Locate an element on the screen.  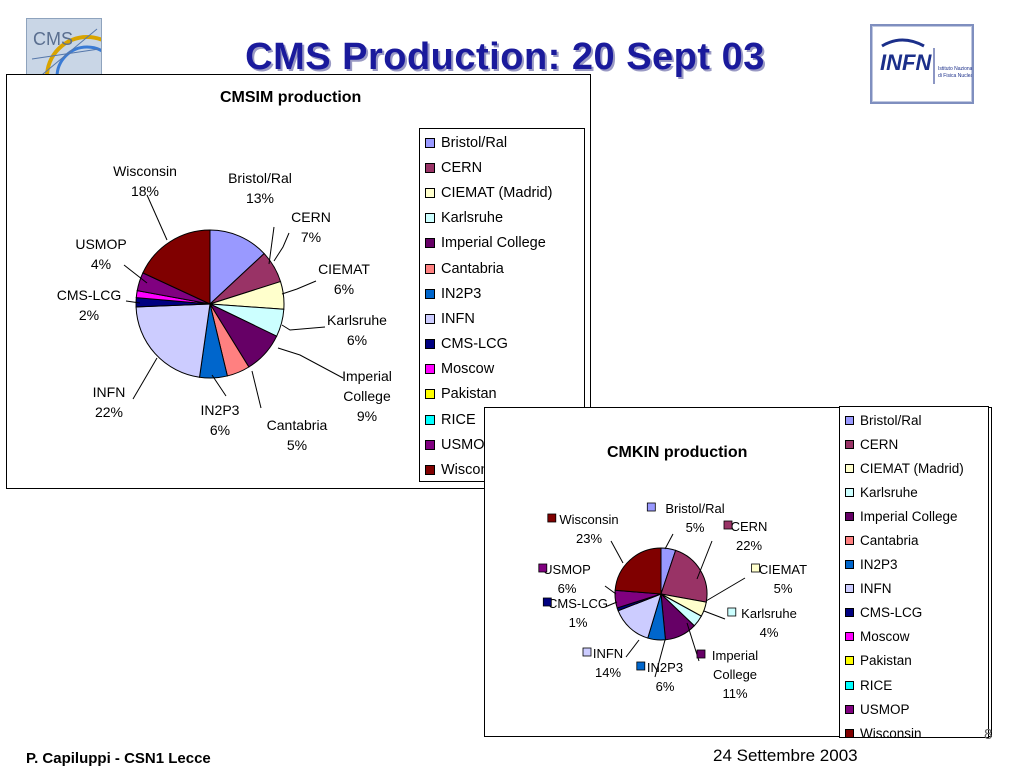
cmkin-legend-swatch-infn is located at coordinates (849, 589).